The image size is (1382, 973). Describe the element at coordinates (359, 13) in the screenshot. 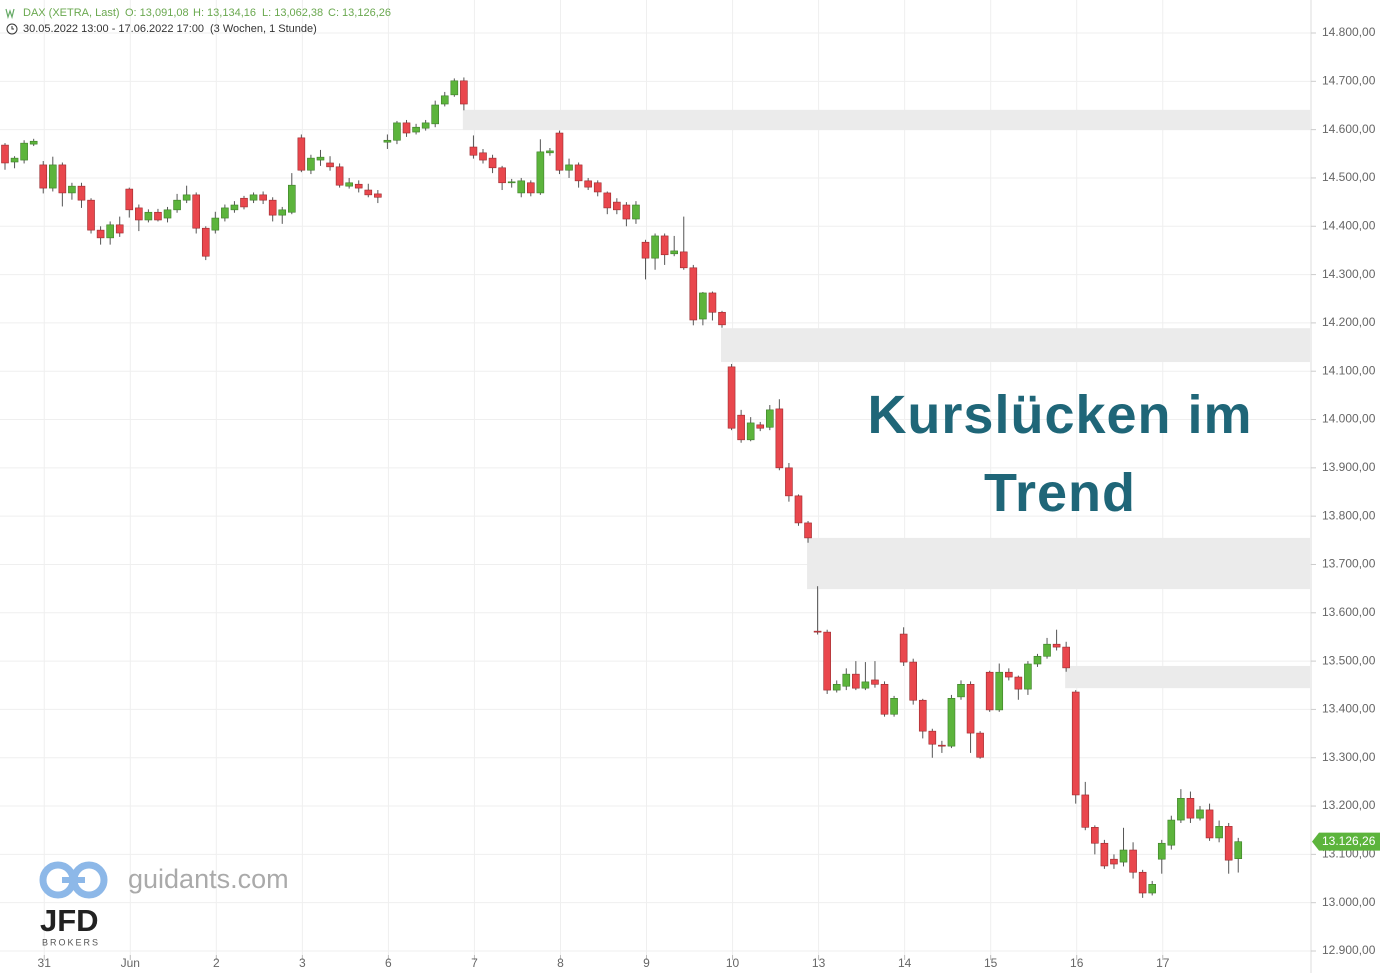

I see `ohlc-close: C: 13,126,26` at that location.